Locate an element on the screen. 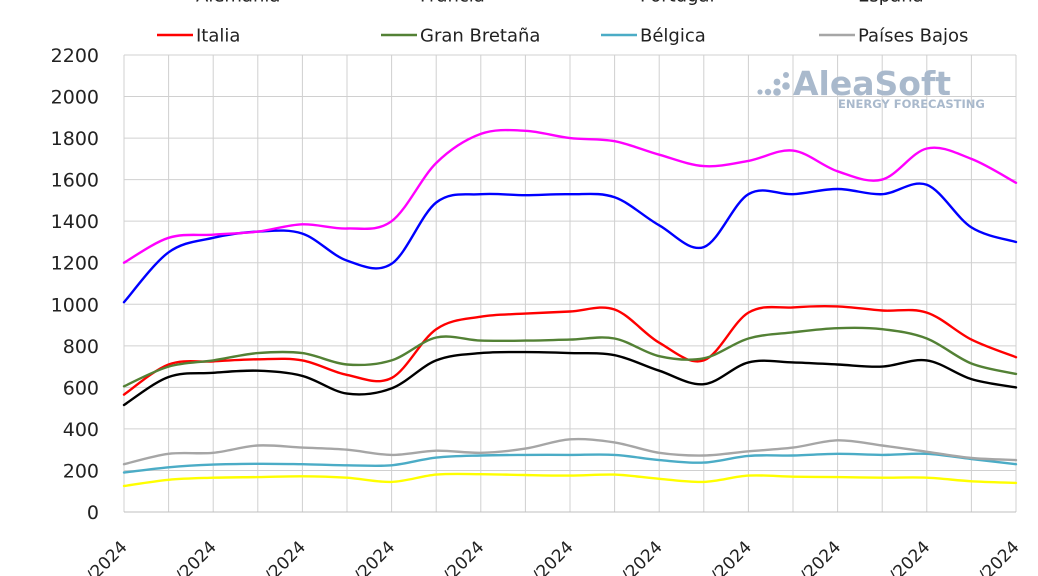 This screenshot has height=576, width=1038. y-tick-label: 0 is located at coordinates (93, 513).